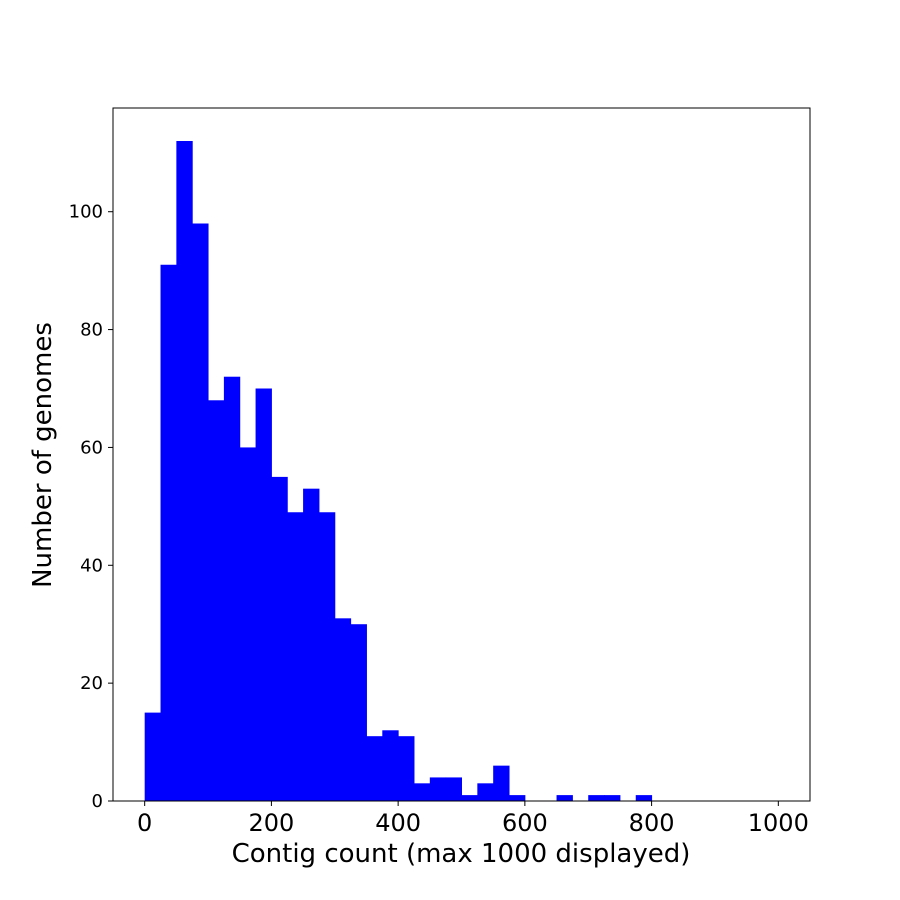 This screenshot has width=900, height=900. Describe the element at coordinates (91, 683) in the screenshot. I see `y-tick-label-1: 20` at that location.